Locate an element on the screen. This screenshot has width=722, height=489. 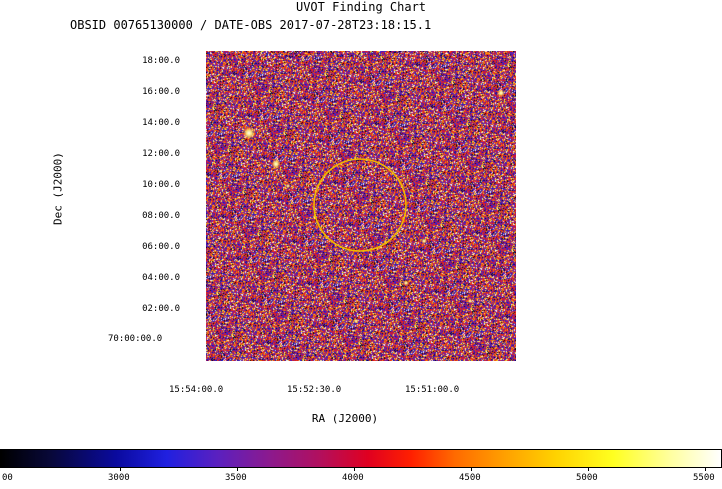
colorbar is located at coordinates (361, 458).